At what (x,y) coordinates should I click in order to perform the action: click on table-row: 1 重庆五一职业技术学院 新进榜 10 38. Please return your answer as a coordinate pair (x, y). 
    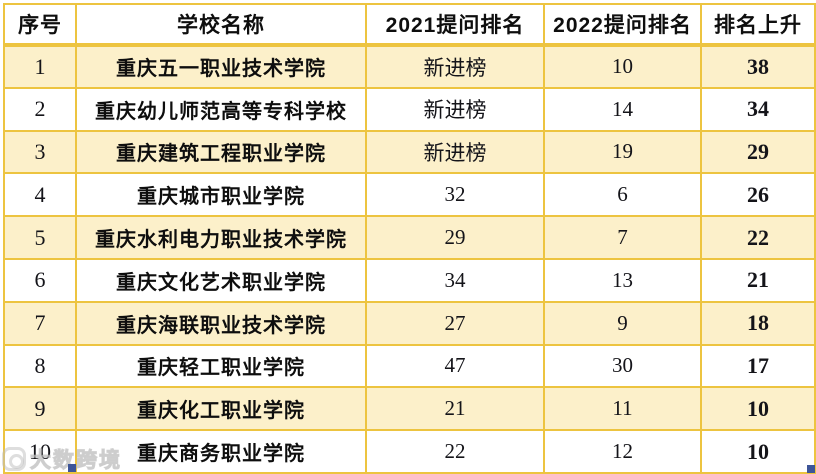
    Looking at the image, I should click on (409, 66).